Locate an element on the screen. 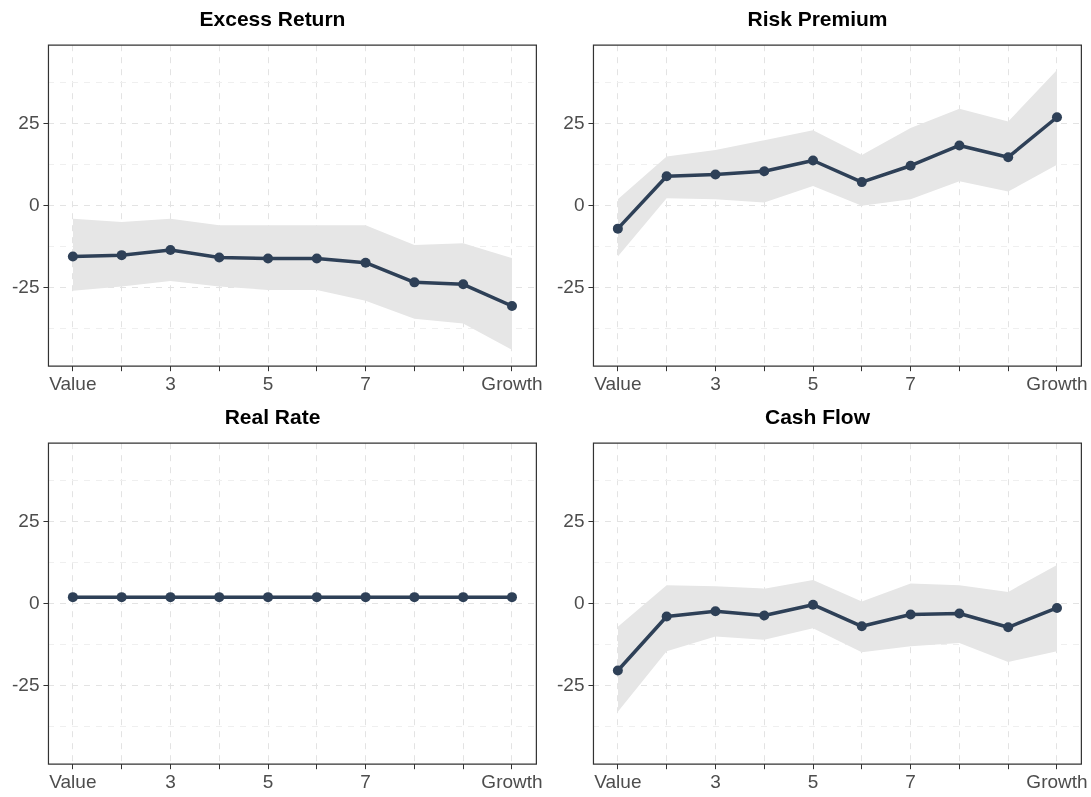  chart-title: Real Rate is located at coordinates (272, 417).